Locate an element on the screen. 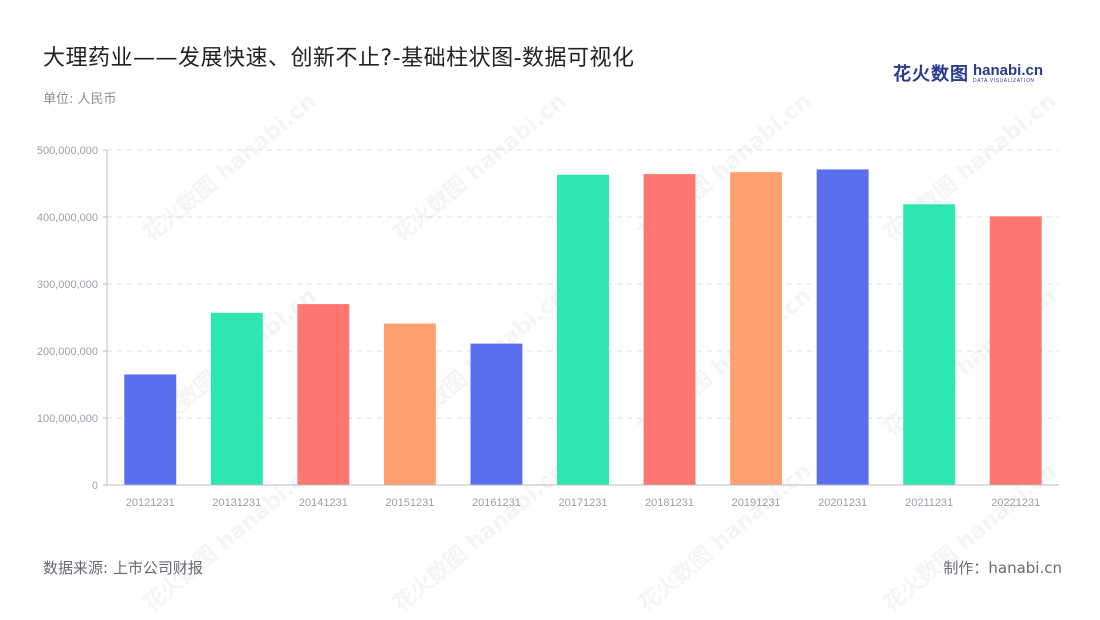 The height and width of the screenshot is (620, 1100). x-tick-label: 20171231 is located at coordinates (583, 503).